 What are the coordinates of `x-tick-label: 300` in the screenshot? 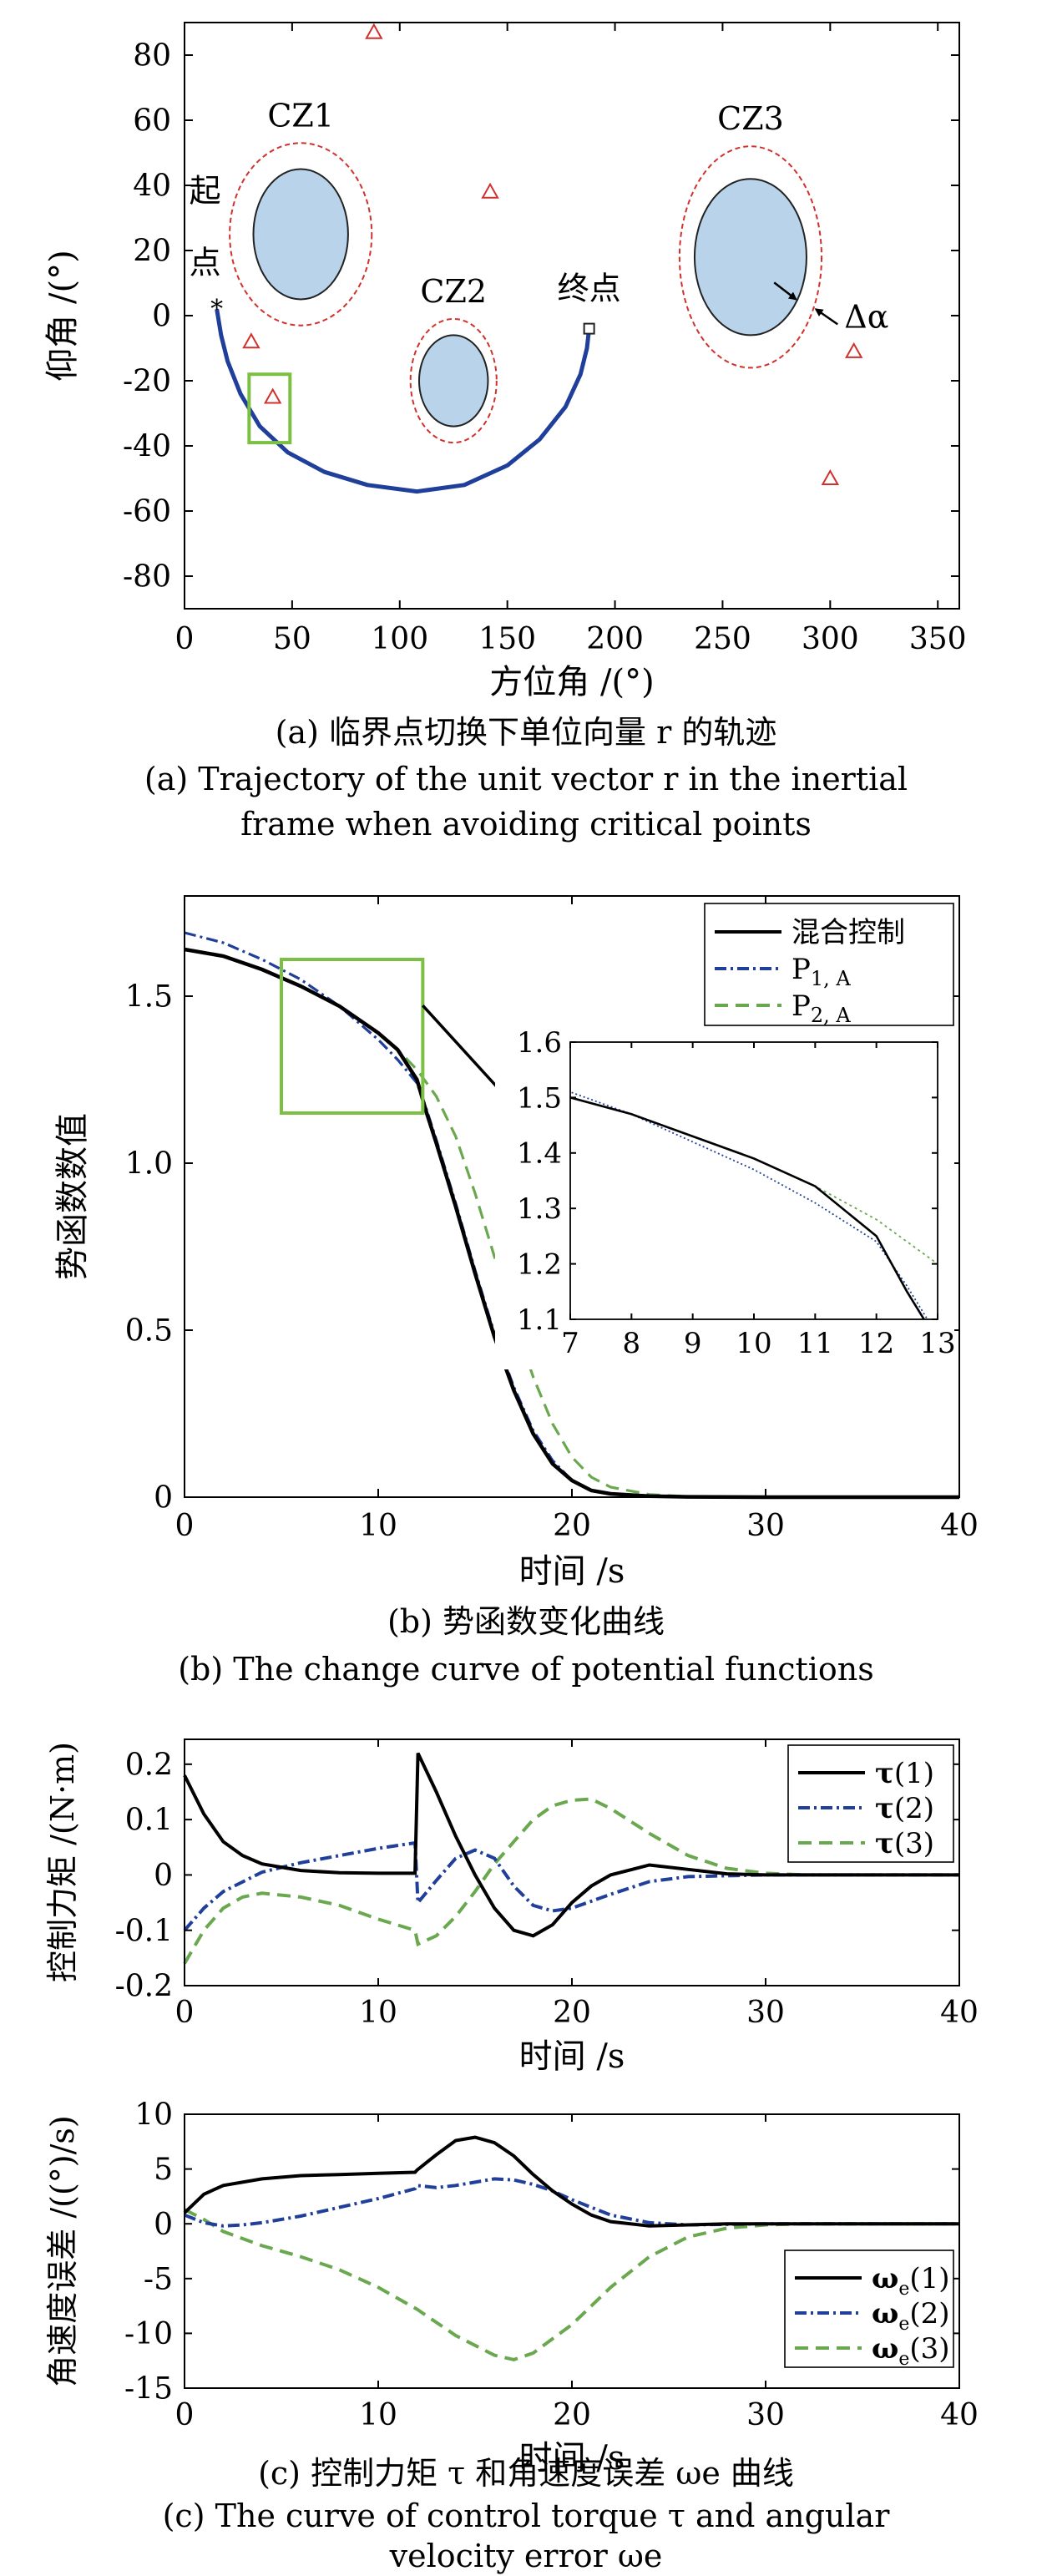 It's located at (830, 639).